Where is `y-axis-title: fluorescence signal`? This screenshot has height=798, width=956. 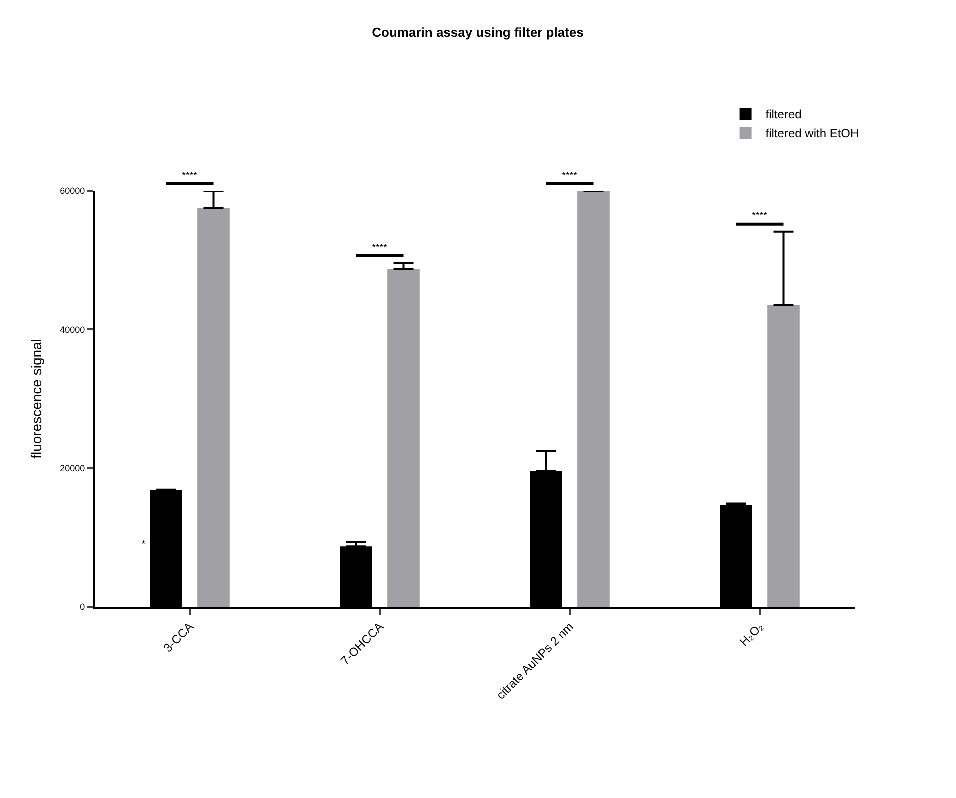
y-axis-title: fluorescence signal is located at coordinates (36, 399).